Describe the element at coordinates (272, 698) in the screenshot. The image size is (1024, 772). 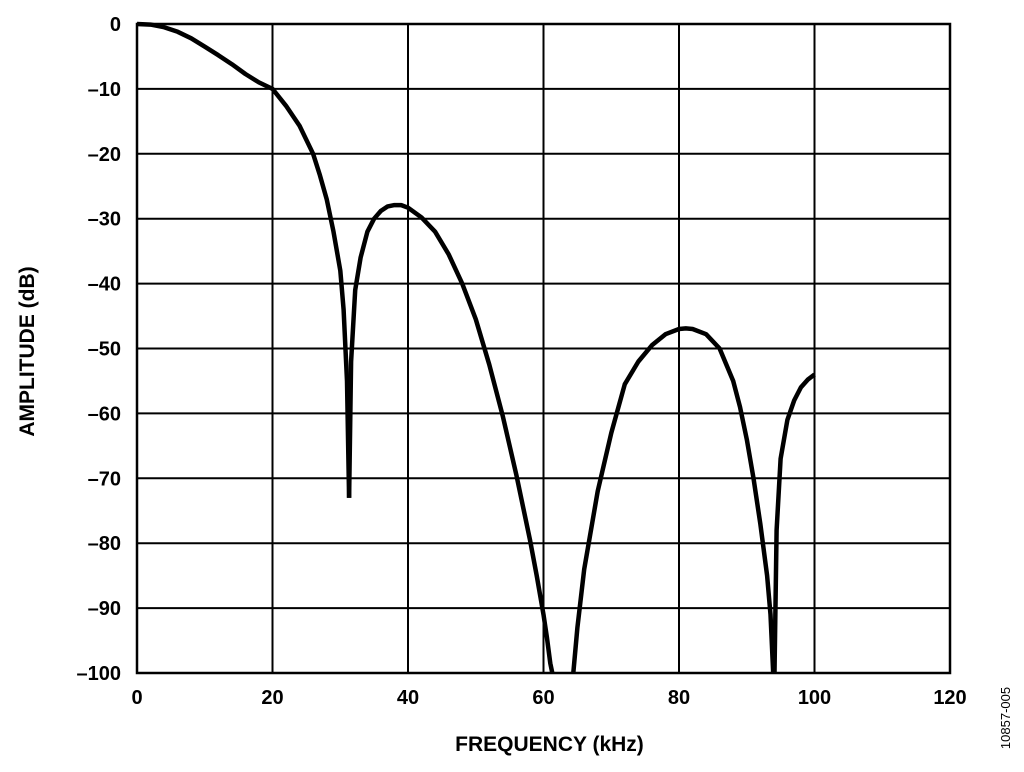
I see `x-tick-label: 20` at that location.